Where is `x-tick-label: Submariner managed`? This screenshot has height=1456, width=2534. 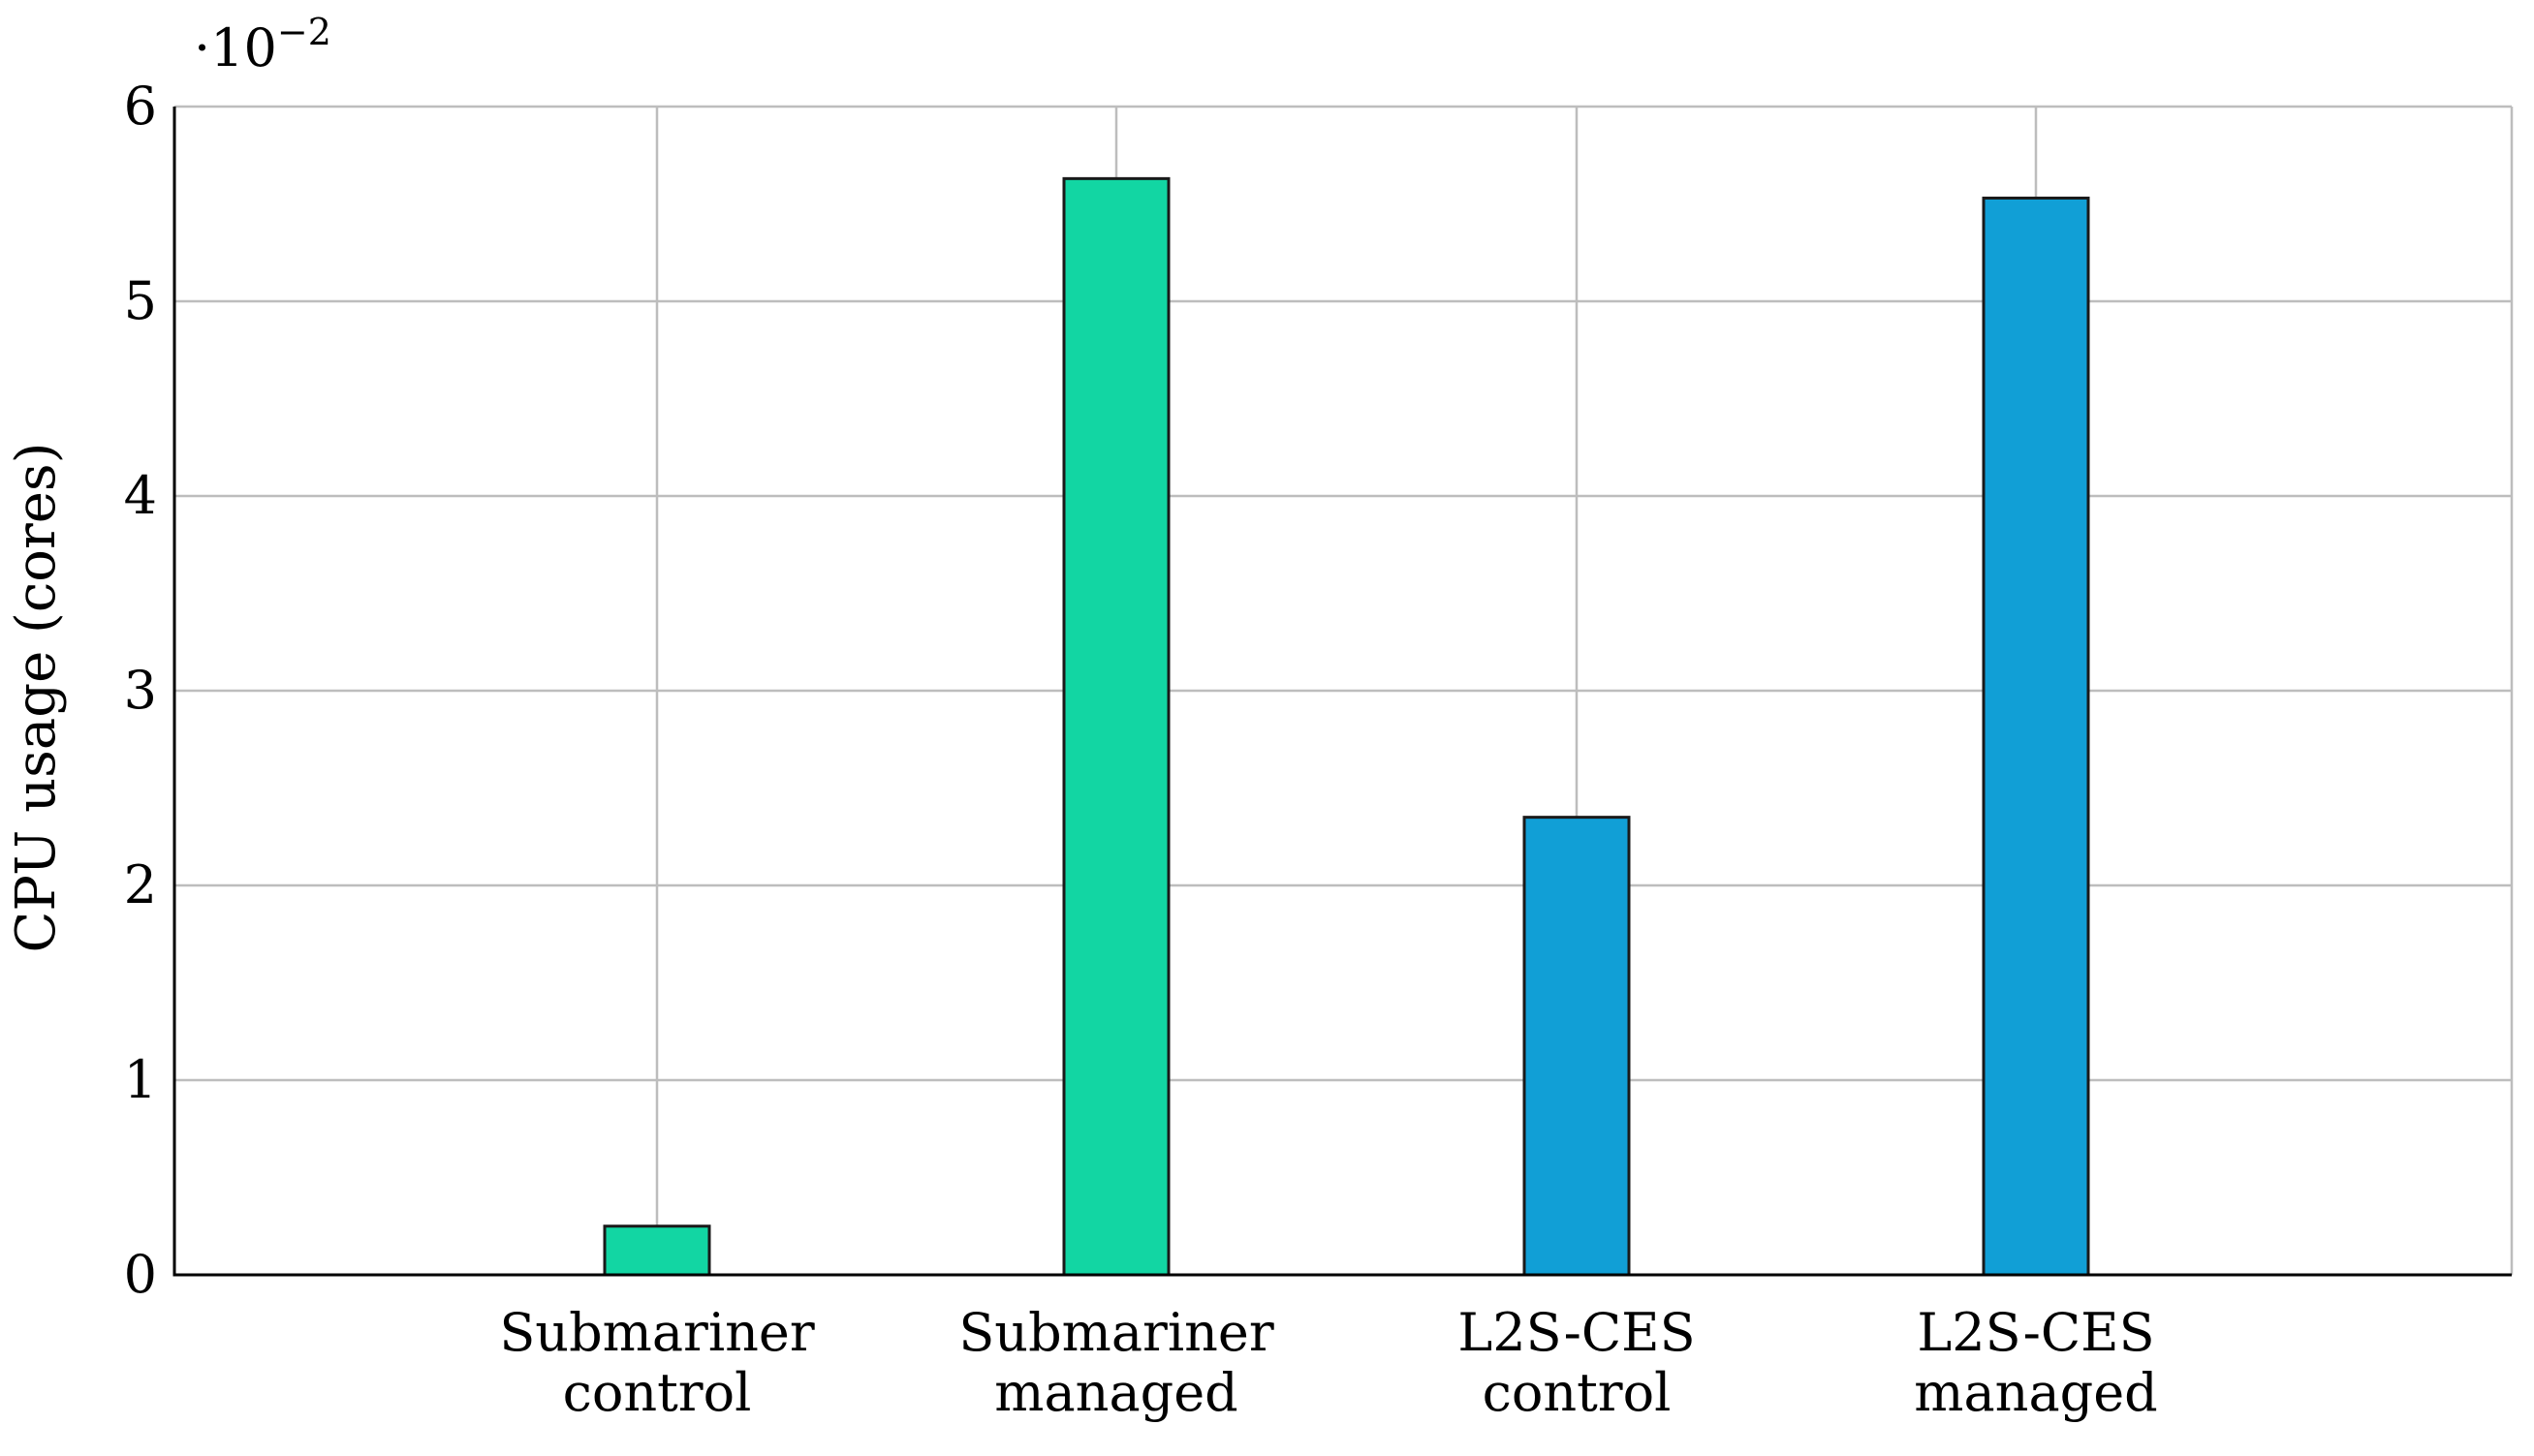 x-tick-label: Submariner managed is located at coordinates (1116, 1362).